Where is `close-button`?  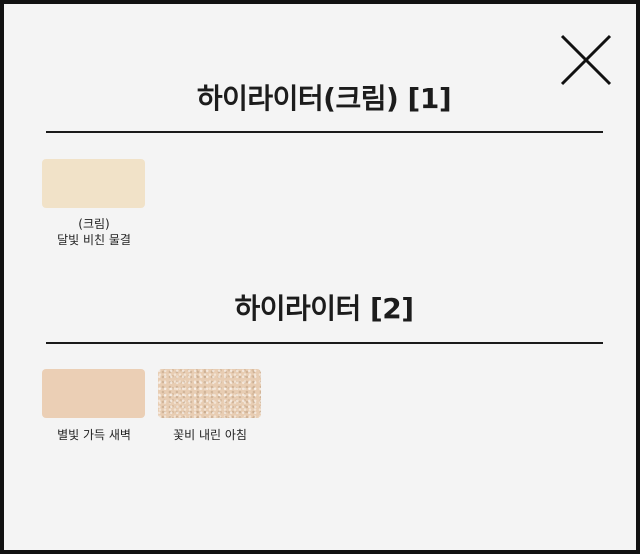
close-button is located at coordinates (586, 60).